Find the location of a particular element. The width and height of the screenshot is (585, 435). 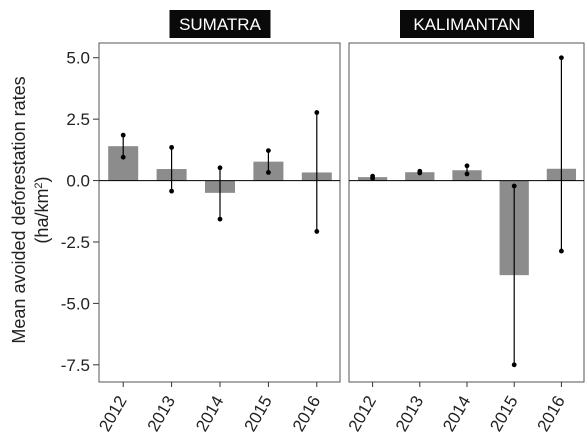

panel-title: SUMATRA is located at coordinates (220, 24).